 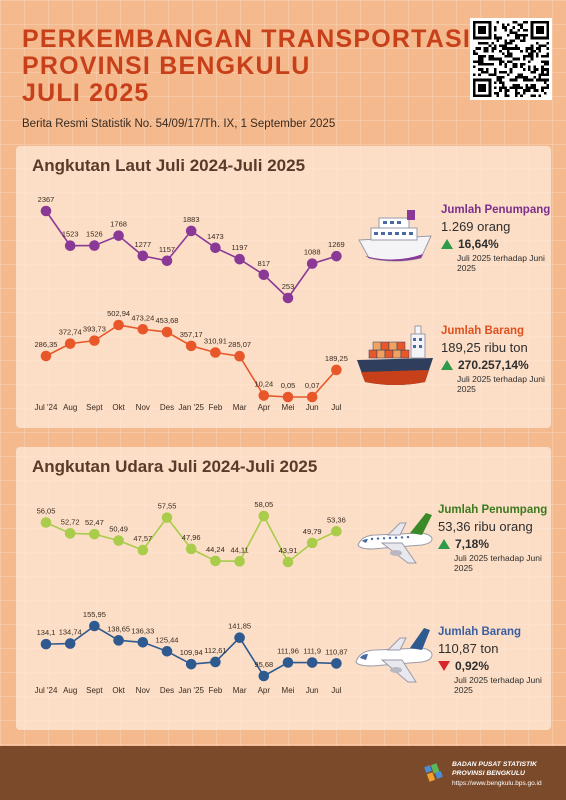 I want to click on air-passenger-label: Jumlah Penumpang, so click(x=493, y=510).